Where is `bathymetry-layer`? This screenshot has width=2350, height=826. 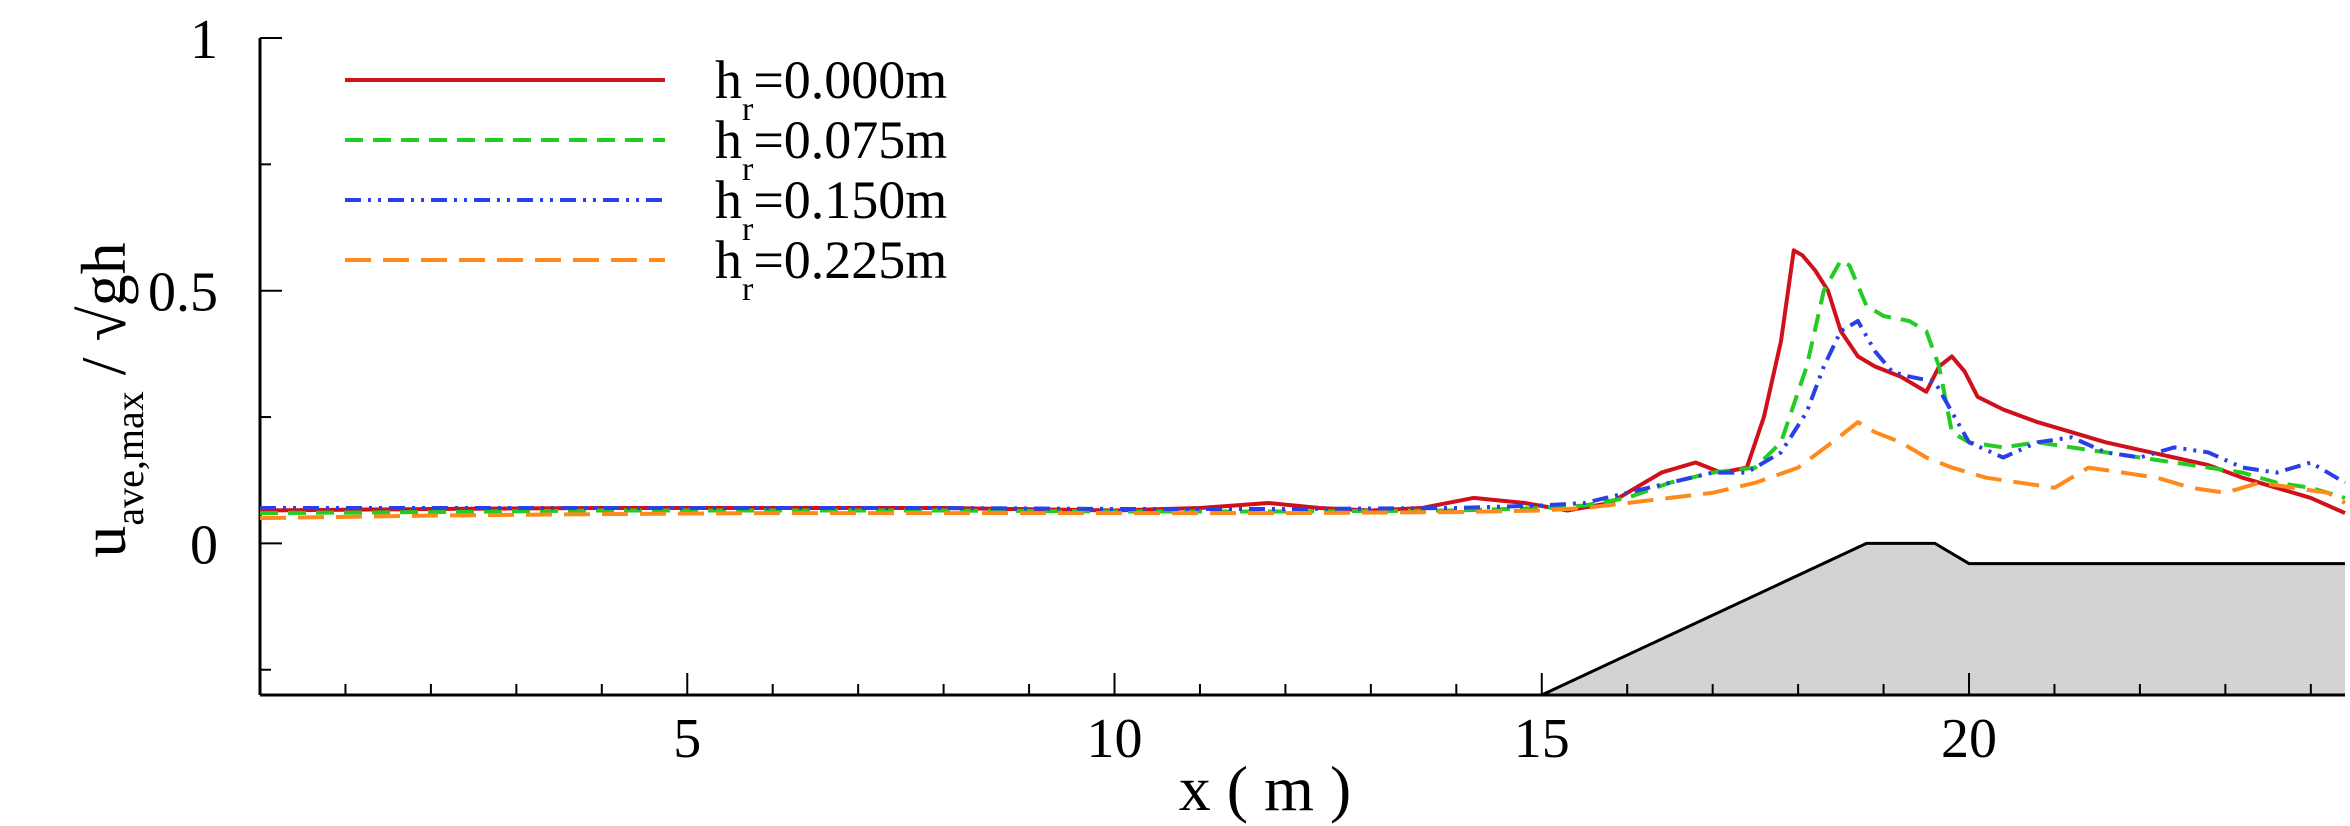
bathymetry-layer is located at coordinates (1943, 619).